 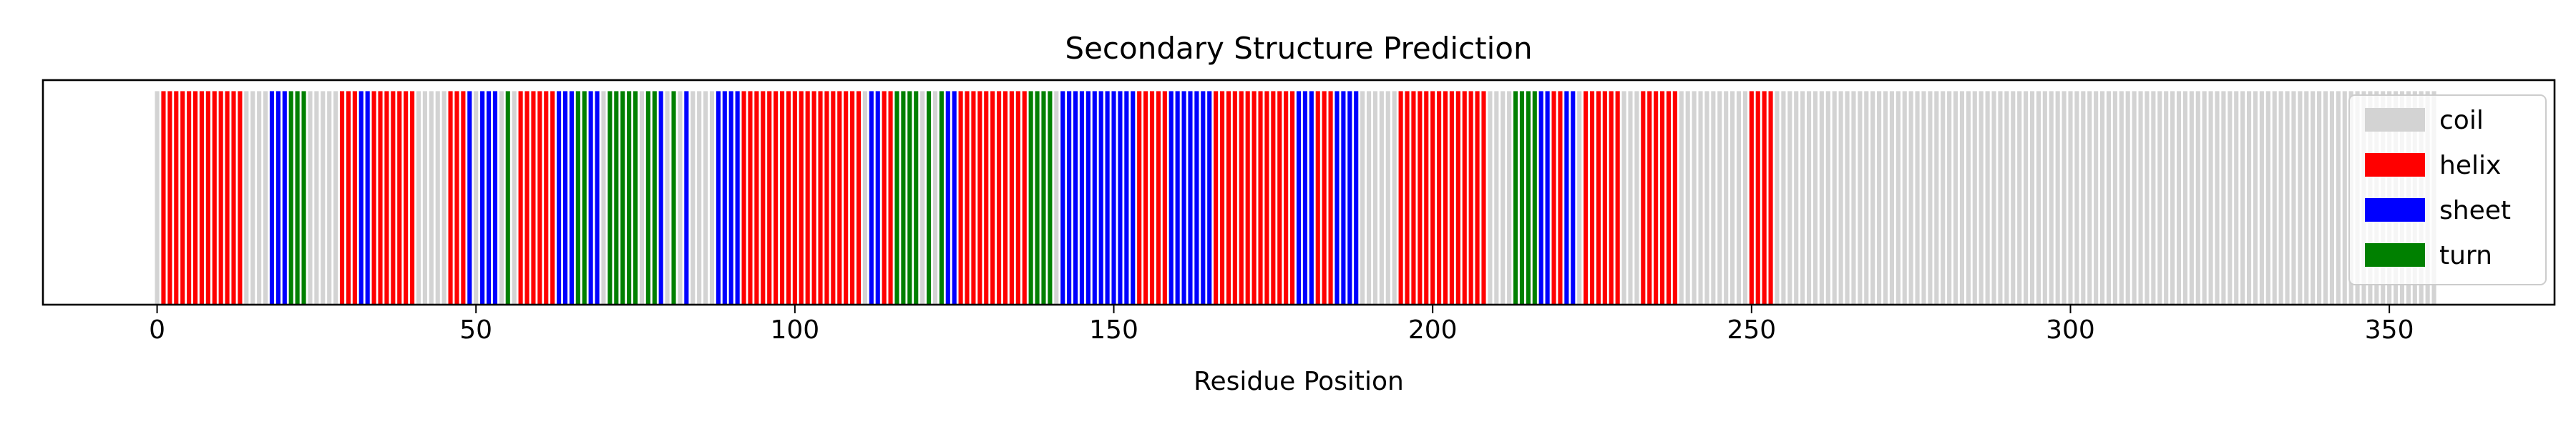 What do you see at coordinates (501, 197) in the screenshot?
I see `bar-residue-54-coil` at bounding box center [501, 197].